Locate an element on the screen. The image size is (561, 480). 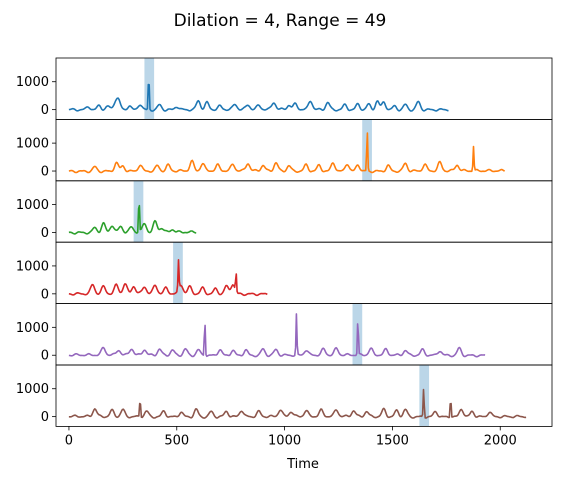
panel-4: 0 1000 is located at coordinates (284, 272).